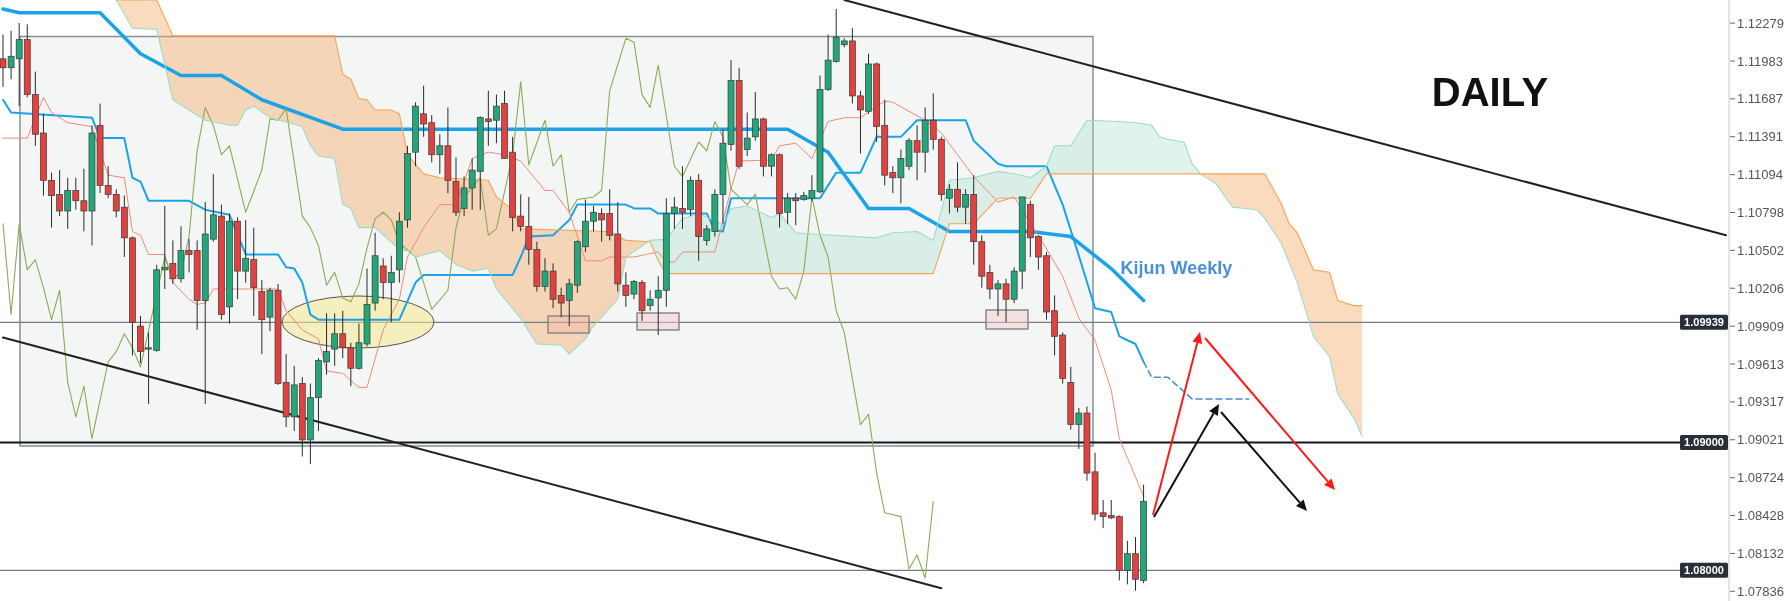 The width and height of the screenshot is (1791, 601). Describe the element at coordinates (1704, 442) in the screenshot. I see `ref-line-label: 1.09000` at that location.